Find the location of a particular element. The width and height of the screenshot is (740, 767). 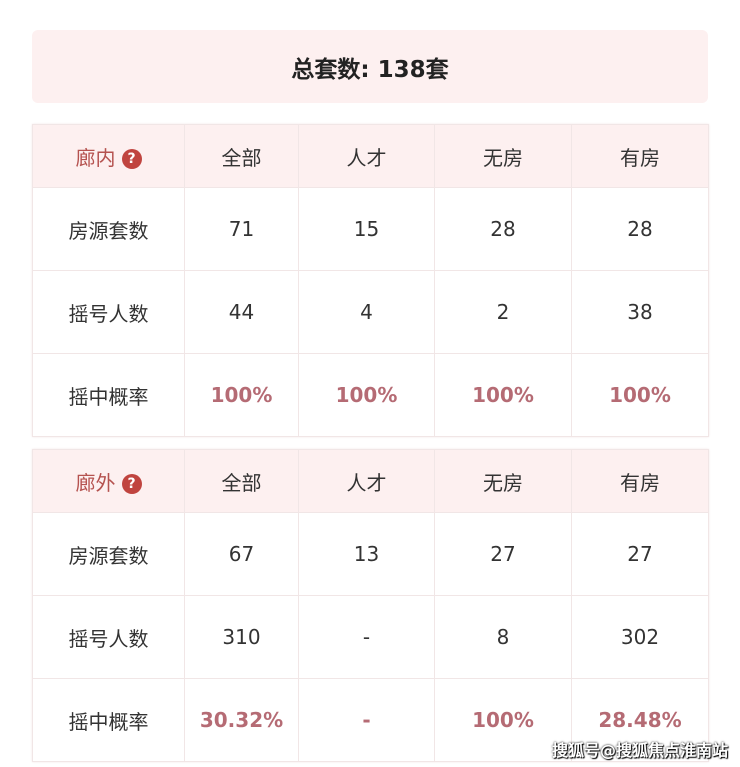

table-row: 房源套数 67 13 27 27 is located at coordinates (370, 554).